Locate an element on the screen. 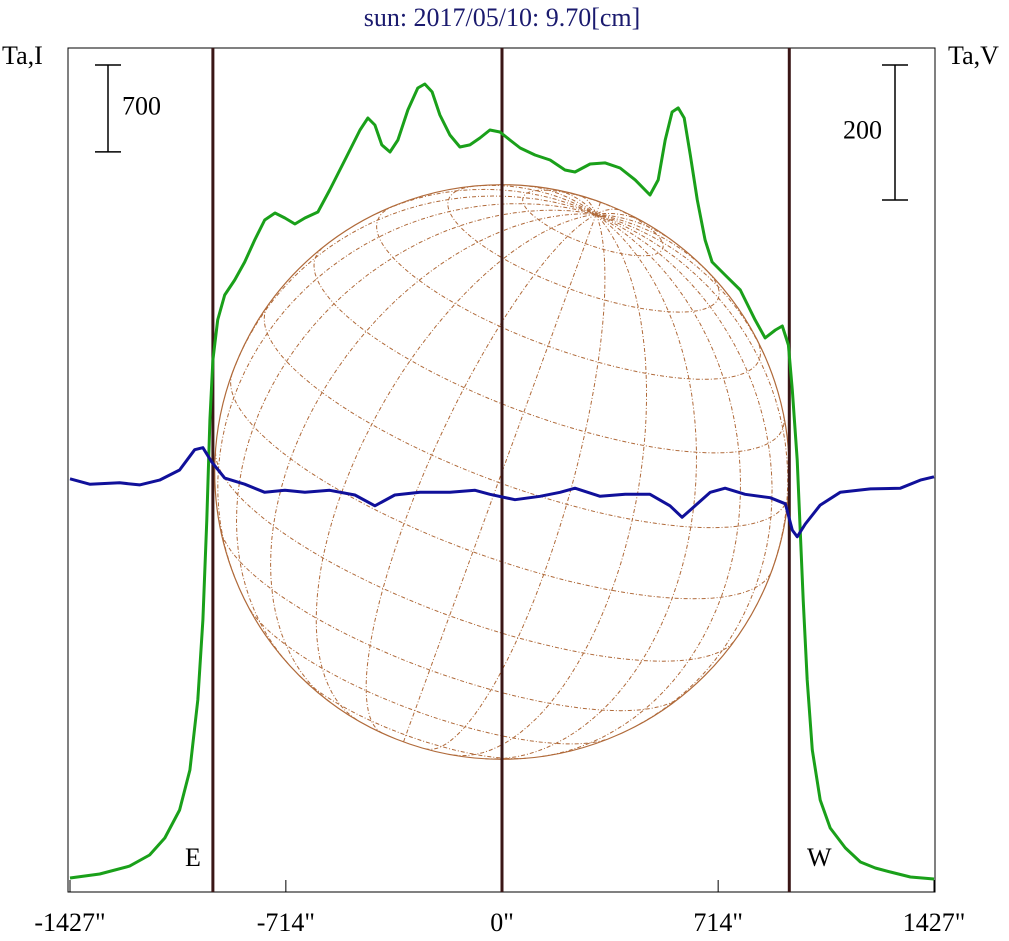 This screenshot has width=1009, height=941. scale-bar-label: 700 is located at coordinates (141, 105).